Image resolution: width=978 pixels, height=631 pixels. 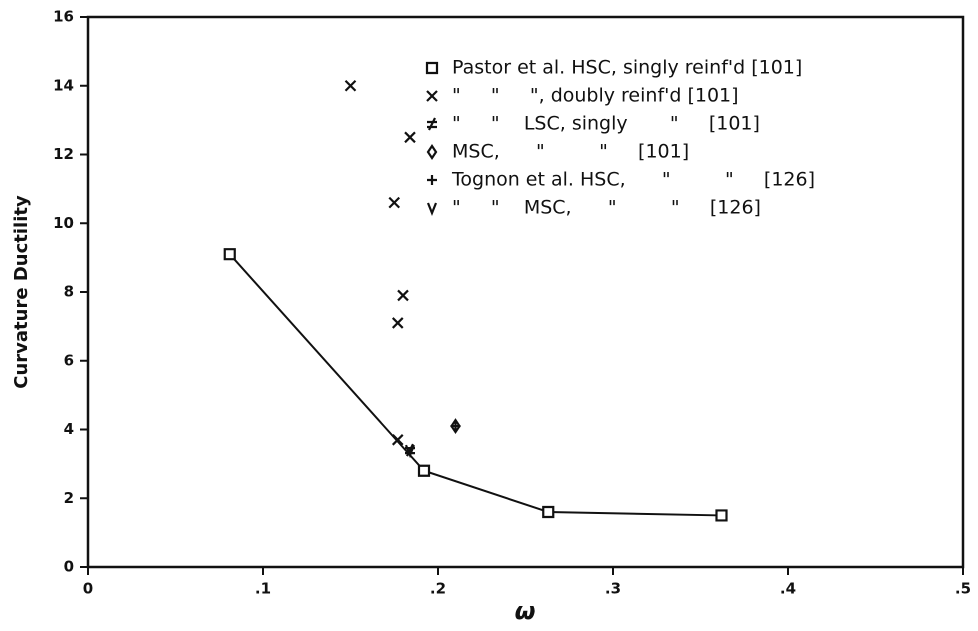 I want to click on y-tick-label: 6, so click(x=69, y=360).